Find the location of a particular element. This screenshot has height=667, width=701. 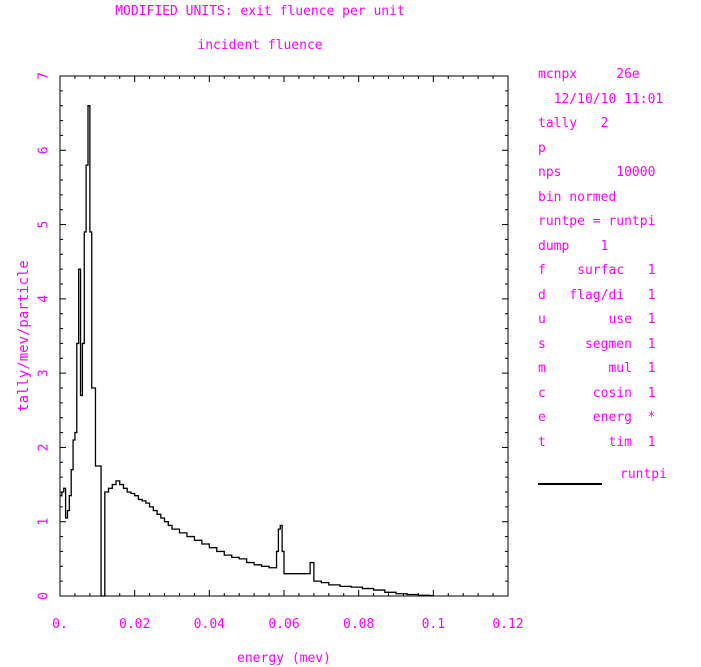

y-tick-label: 1 is located at coordinates (44, 522).